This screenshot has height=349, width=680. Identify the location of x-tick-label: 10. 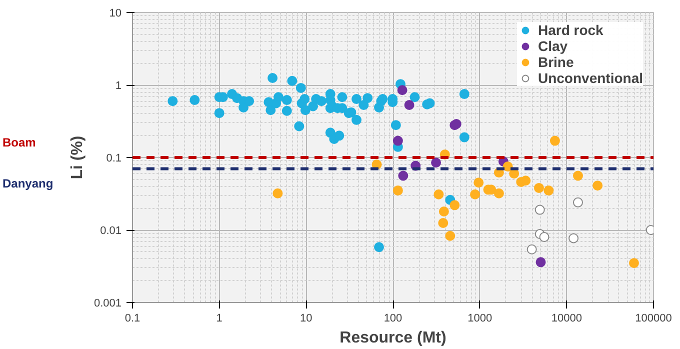
(306, 318).